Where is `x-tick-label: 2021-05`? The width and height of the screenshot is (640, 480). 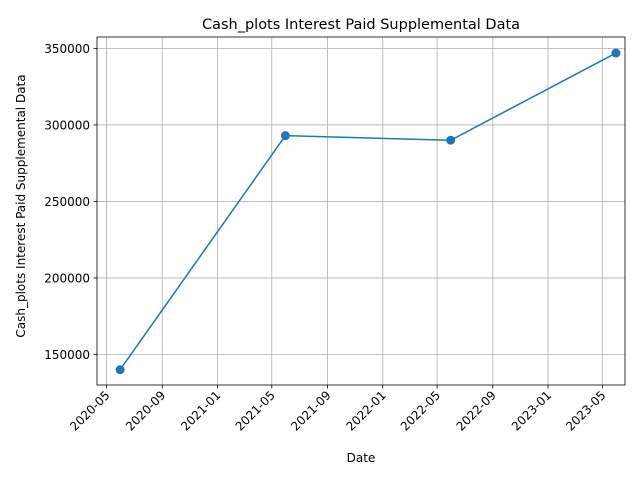 x-tick-label: 2021-05 is located at coordinates (255, 410).